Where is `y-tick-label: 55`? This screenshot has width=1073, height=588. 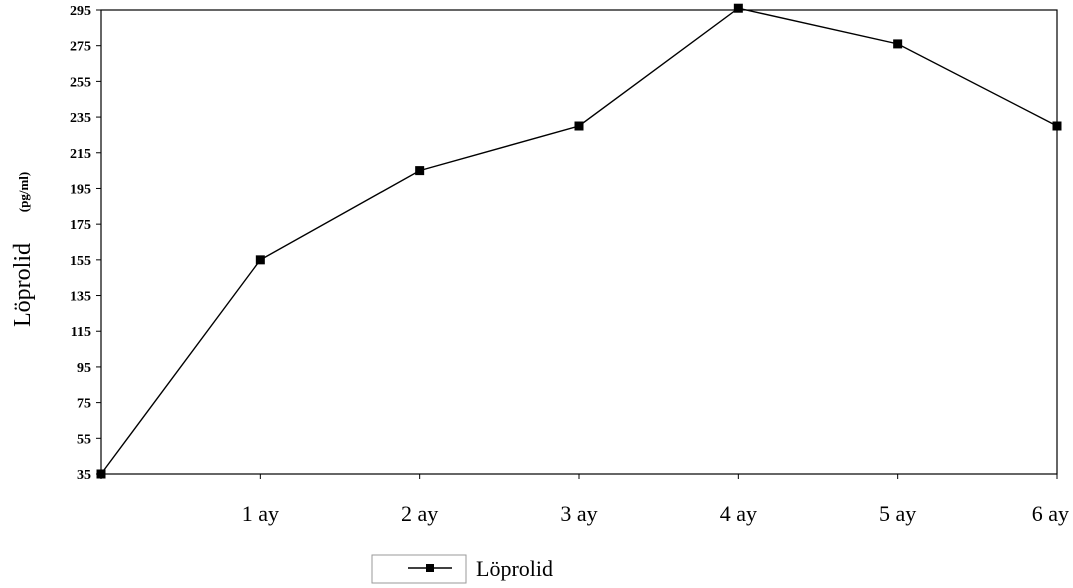 y-tick-label: 55 is located at coordinates (84, 439).